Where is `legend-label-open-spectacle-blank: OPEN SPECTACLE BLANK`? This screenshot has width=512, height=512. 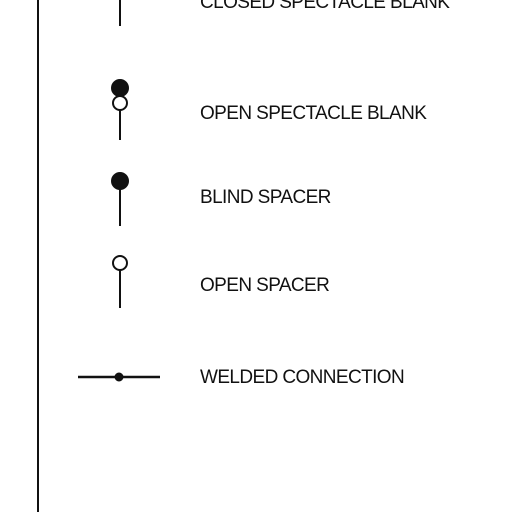 legend-label-open-spectacle-blank: OPEN SPECTACLE BLANK is located at coordinates (313, 113).